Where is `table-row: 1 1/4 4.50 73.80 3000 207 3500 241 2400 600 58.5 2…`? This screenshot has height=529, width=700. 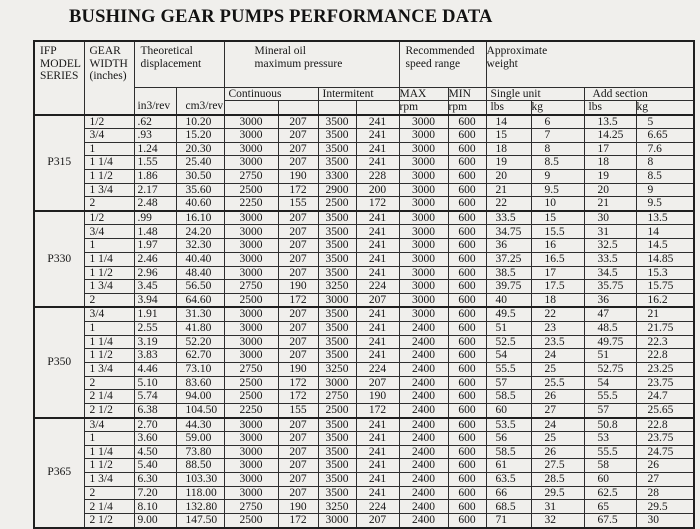
table-row: 1 1/4 4.50 73.80 3000 207 3500 241 2400 600 58.5 2… is located at coordinates (364, 452).